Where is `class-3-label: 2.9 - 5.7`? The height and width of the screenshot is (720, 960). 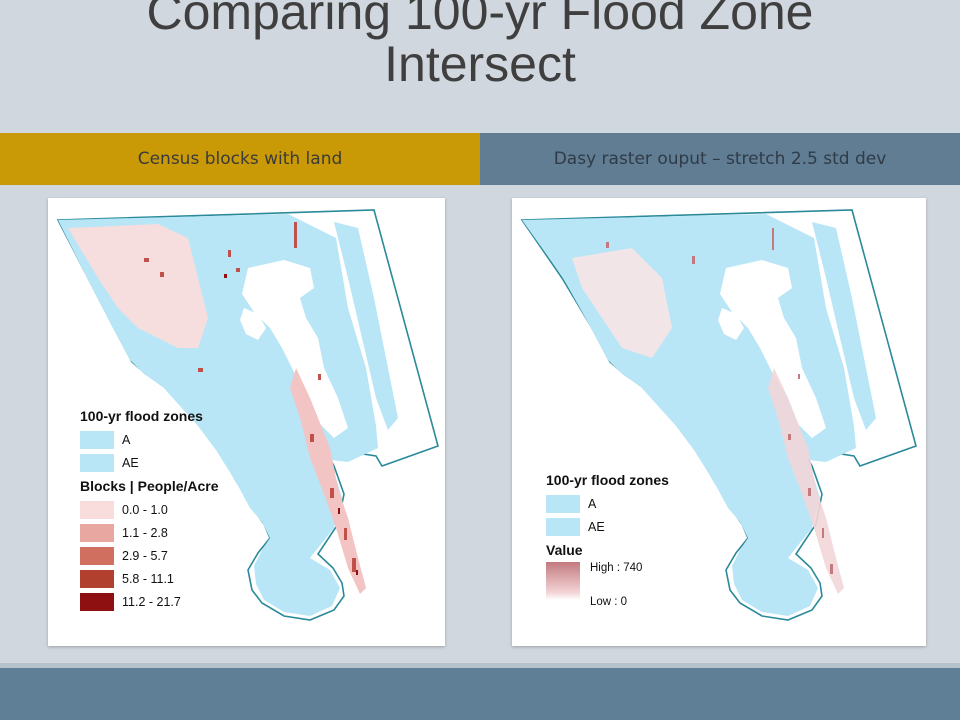 class-3-label: 2.9 - 5.7 is located at coordinates (145, 555).